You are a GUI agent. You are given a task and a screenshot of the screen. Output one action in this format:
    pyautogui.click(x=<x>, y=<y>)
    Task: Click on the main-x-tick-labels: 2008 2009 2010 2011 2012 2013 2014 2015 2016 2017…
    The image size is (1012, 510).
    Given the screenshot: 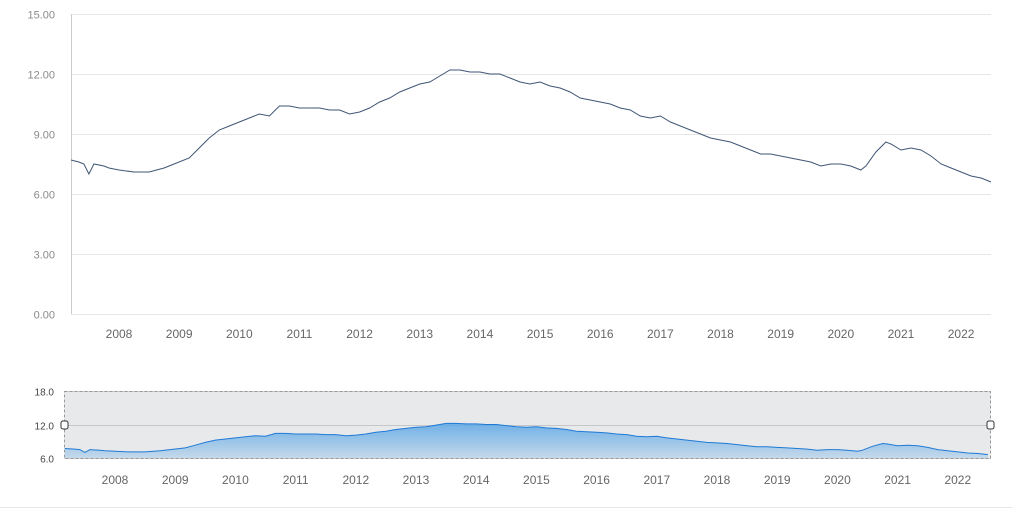 What is the action you would take?
    pyautogui.click(x=540, y=334)
    